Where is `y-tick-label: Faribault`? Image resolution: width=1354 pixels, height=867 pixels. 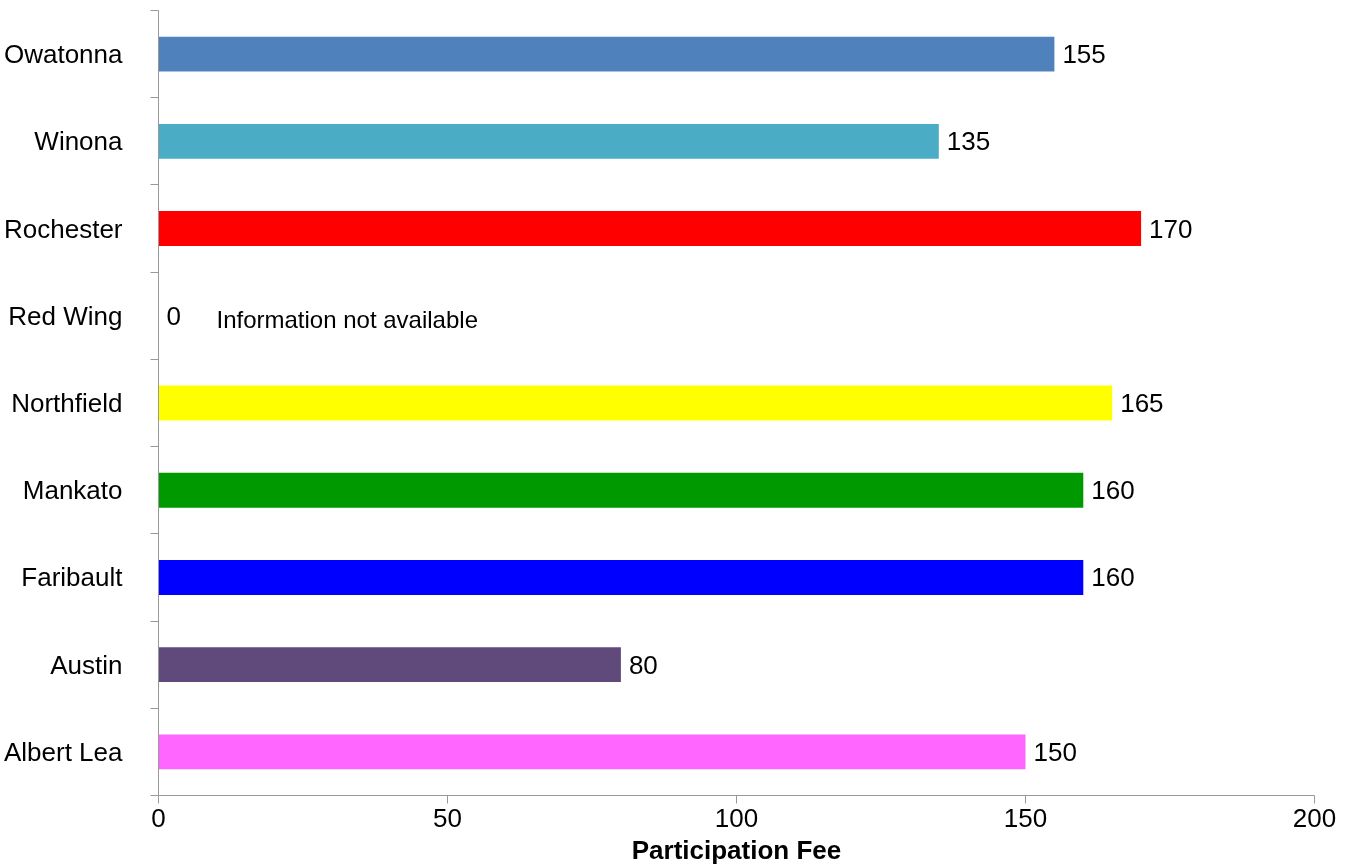 y-tick-label: Faribault is located at coordinates (72, 577).